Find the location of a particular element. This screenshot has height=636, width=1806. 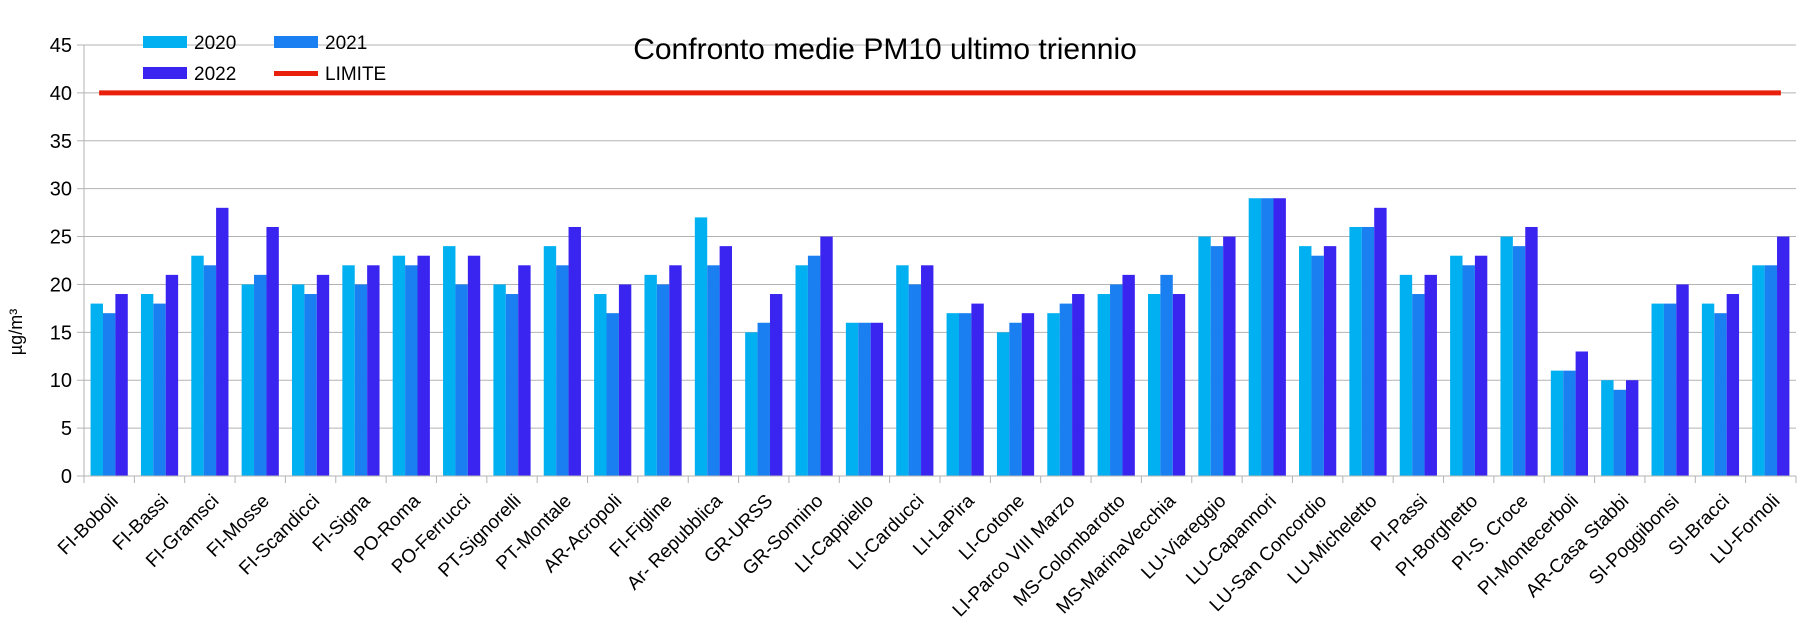

y-axis-ticks: 0 5 10 15 20 25 30 35 40 45 is located at coordinates (67, 261).